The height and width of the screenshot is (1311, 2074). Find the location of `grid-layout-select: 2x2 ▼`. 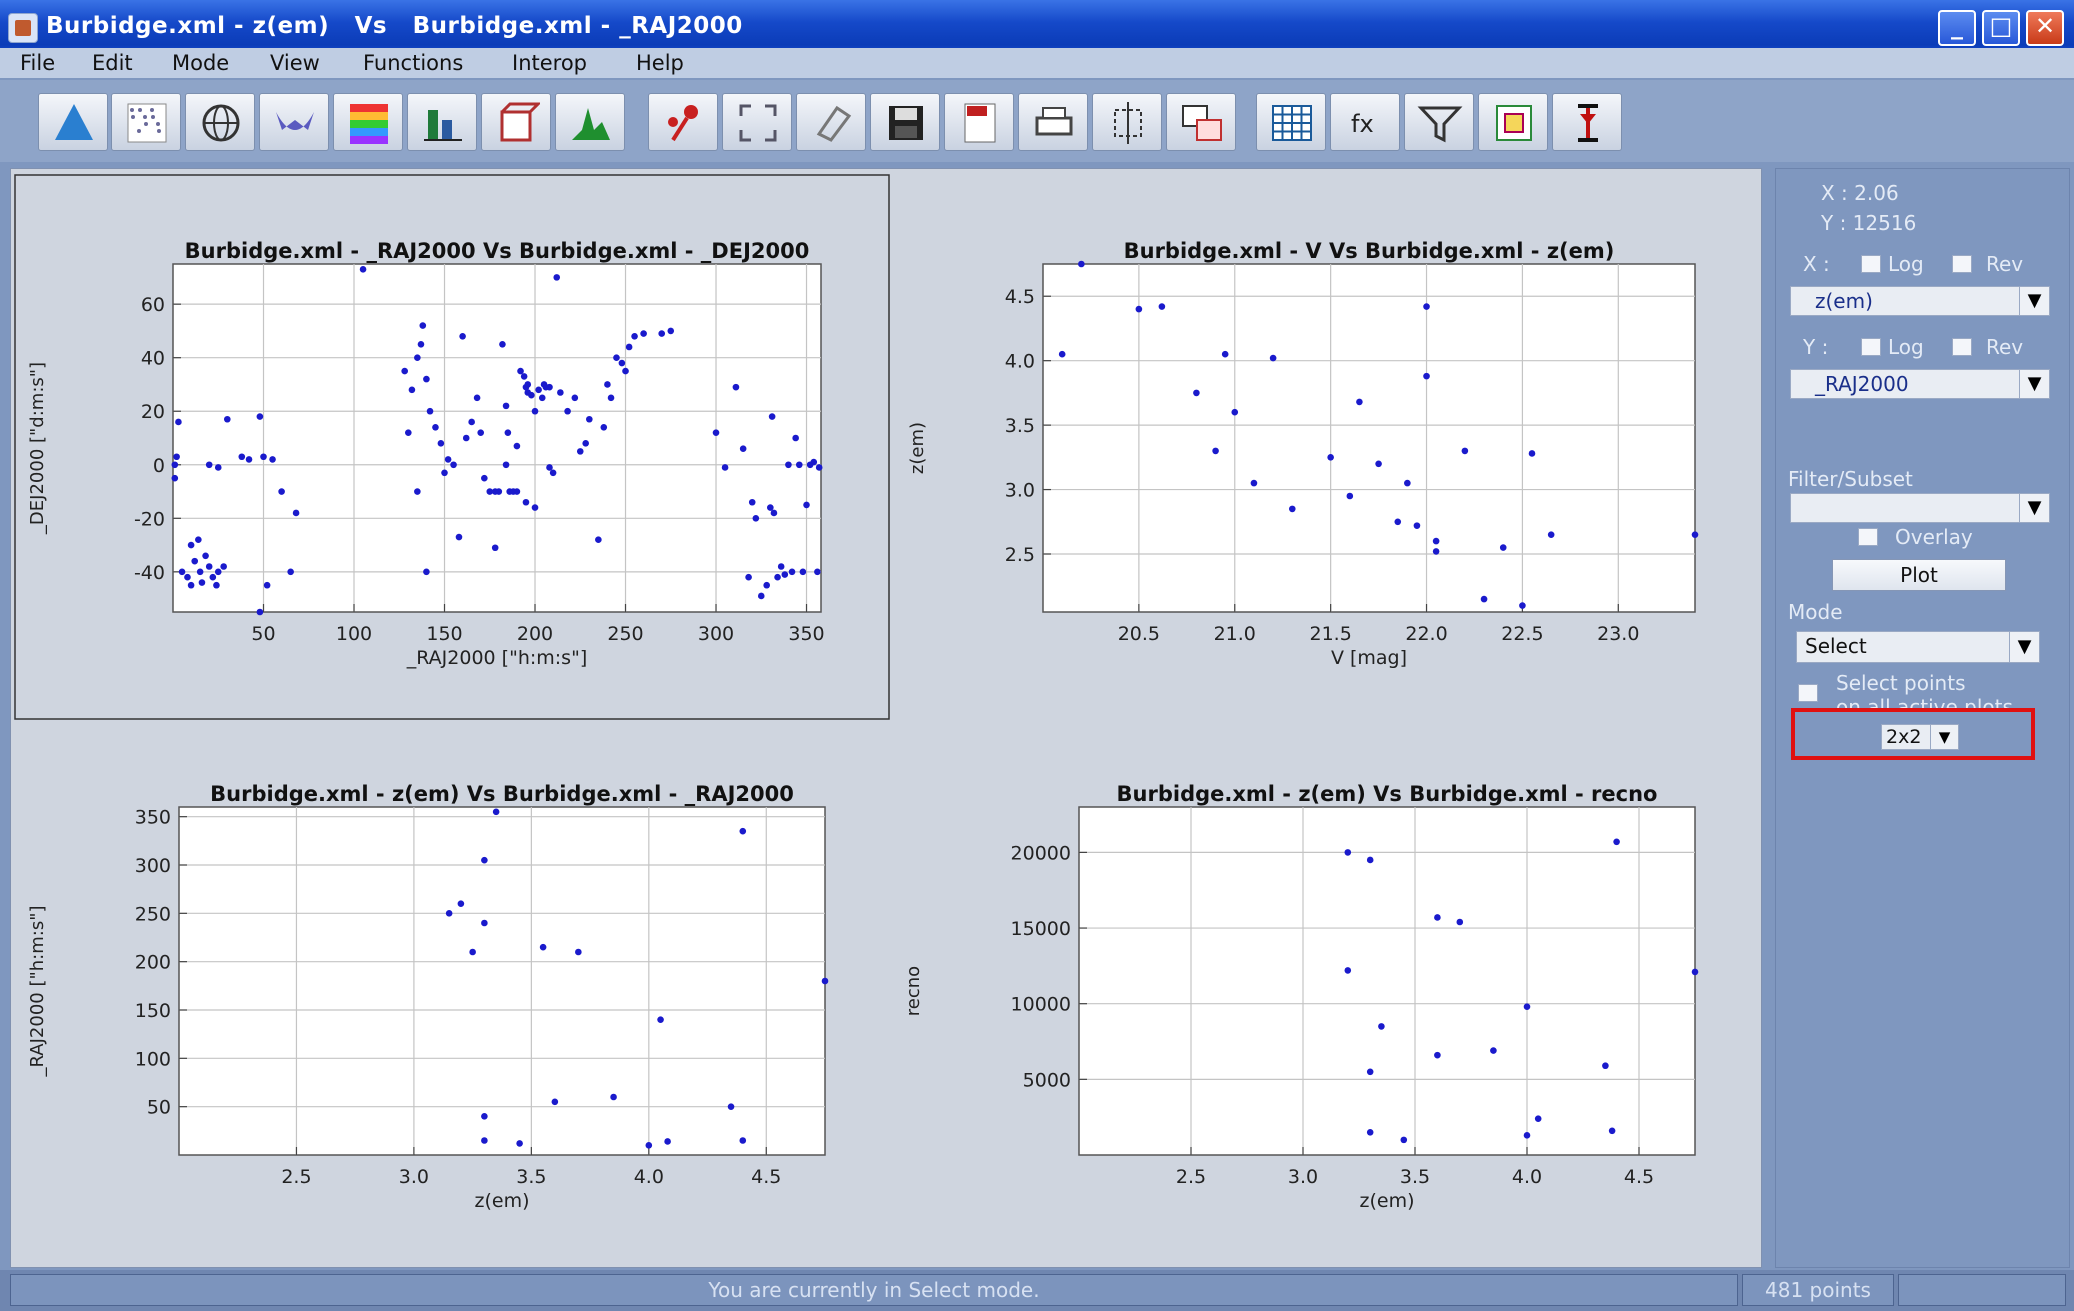

grid-layout-select: 2x2 ▼ is located at coordinates (1920, 737).